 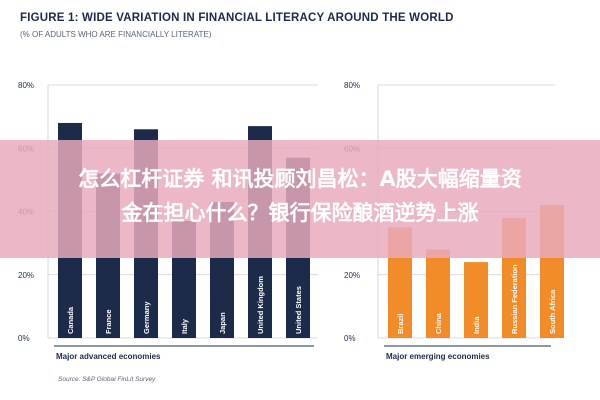 I want to click on bar-category-label: Italy, so click(x=184, y=326).